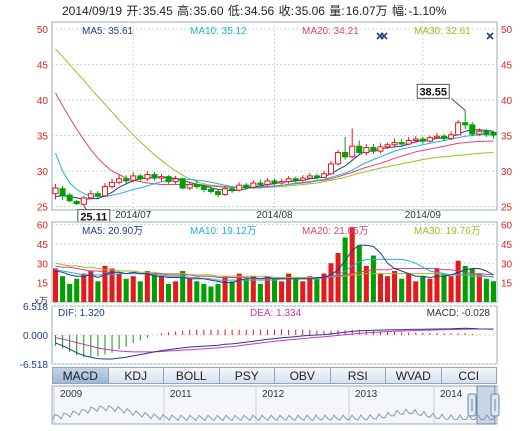 The image size is (525, 431). What do you see at coordinates (507, 264) in the screenshot?
I see `volume-tick-right: 30` at bounding box center [507, 264].